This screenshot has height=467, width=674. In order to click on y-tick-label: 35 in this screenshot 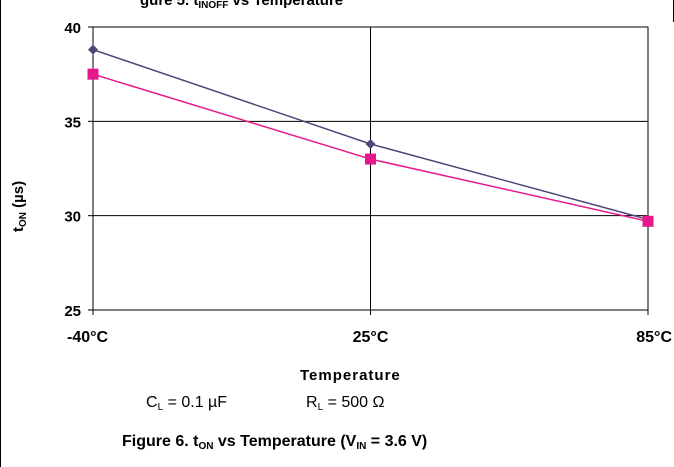, I will do `click(72, 122)`.